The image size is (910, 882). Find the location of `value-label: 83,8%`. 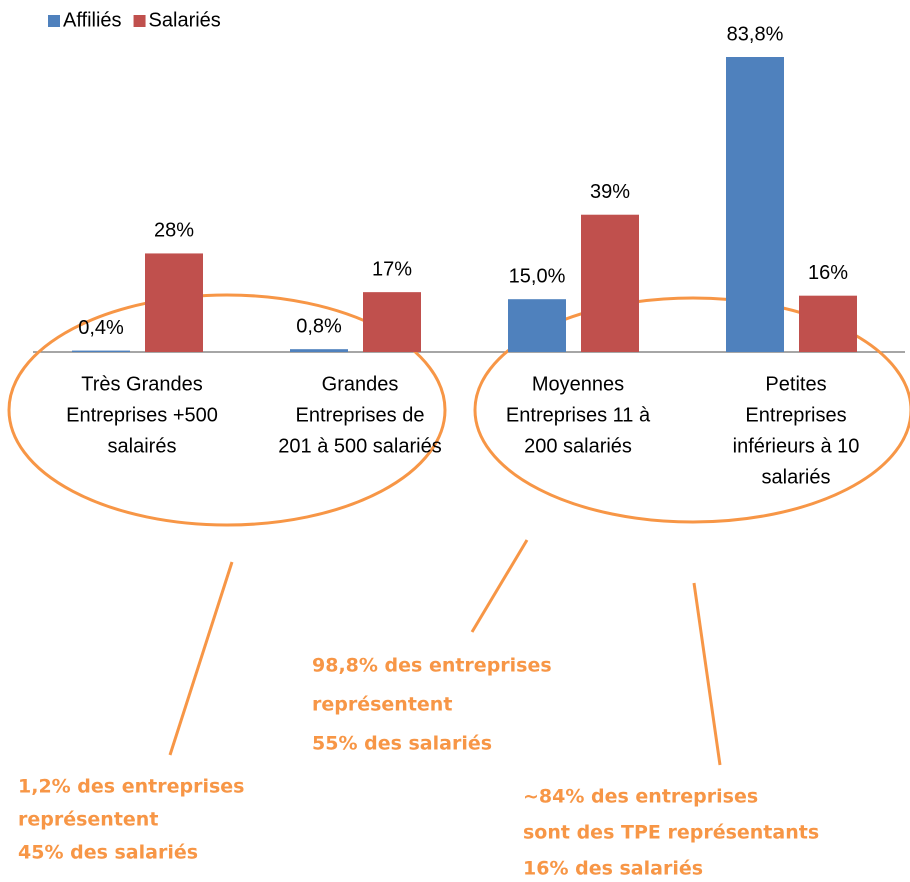

value-label: 83,8% is located at coordinates (755, 34).